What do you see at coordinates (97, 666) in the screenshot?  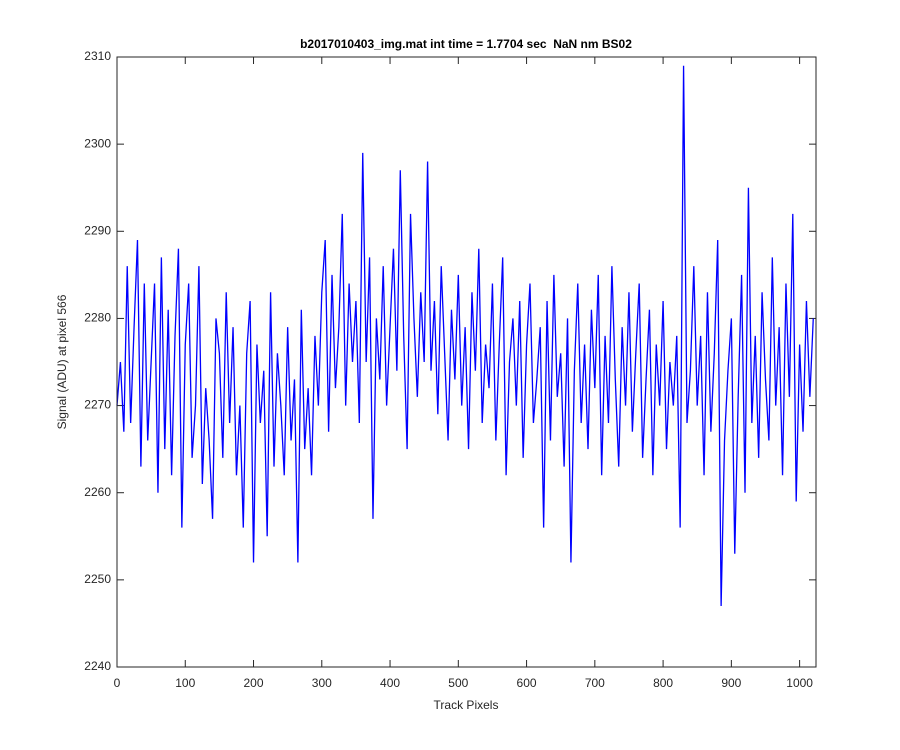 I see `y-tick-label: 2240` at bounding box center [97, 666].